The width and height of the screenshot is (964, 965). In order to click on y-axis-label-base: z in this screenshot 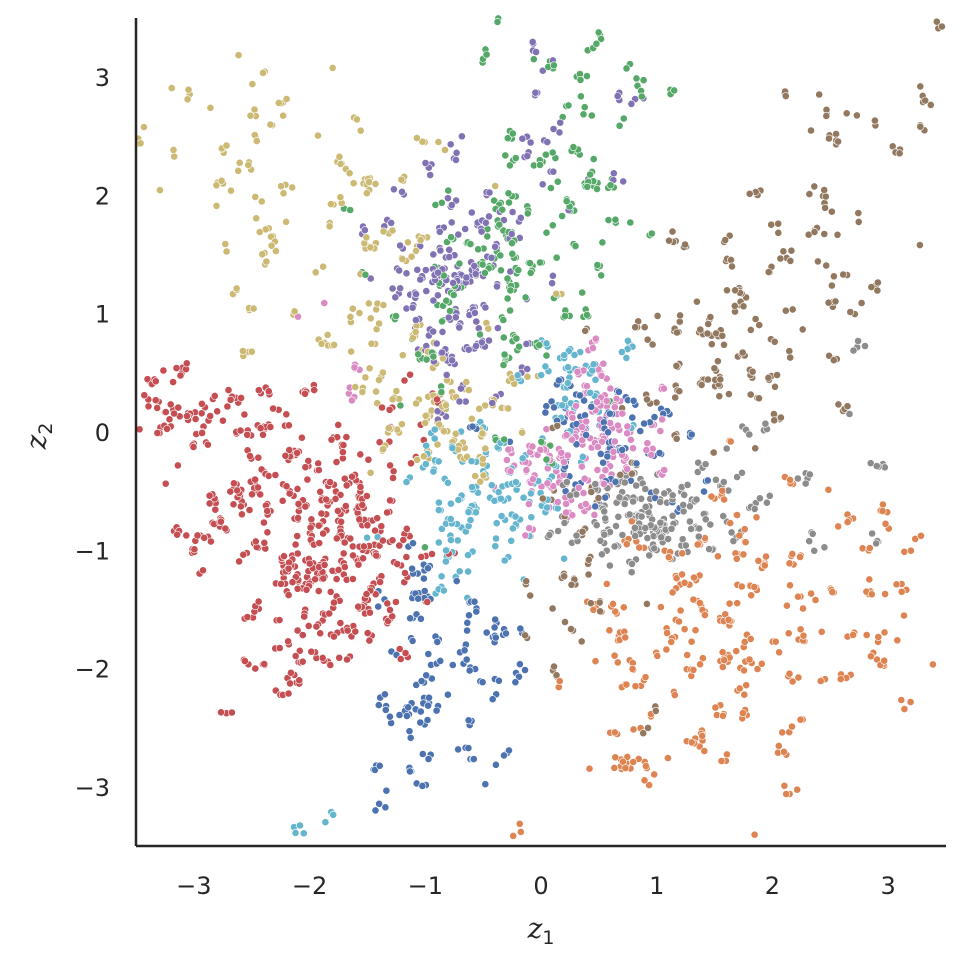, I will do `click(36, 442)`.